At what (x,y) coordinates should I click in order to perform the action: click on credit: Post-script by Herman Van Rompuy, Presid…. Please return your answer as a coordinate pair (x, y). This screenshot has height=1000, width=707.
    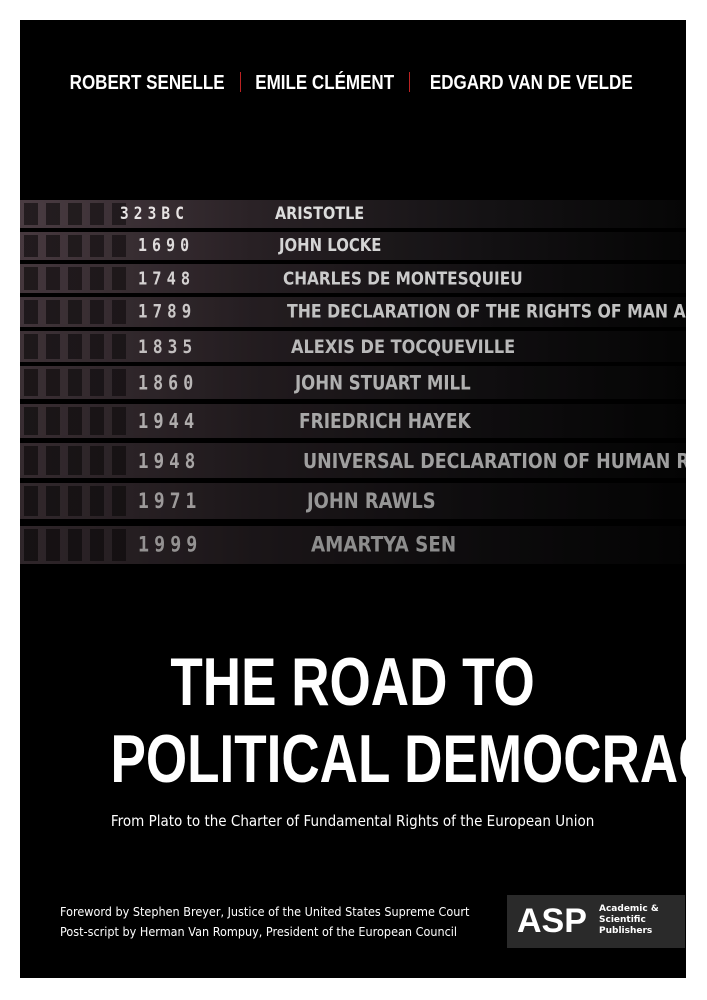
    Looking at the image, I should click on (259, 931).